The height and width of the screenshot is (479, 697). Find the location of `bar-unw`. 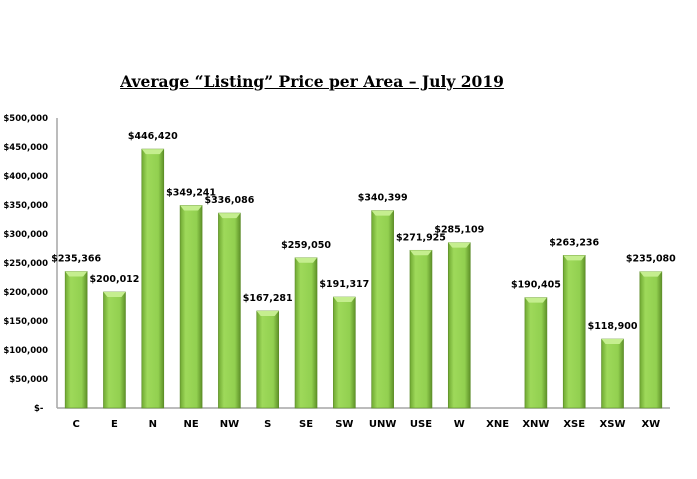

bar-unw is located at coordinates (382, 309).